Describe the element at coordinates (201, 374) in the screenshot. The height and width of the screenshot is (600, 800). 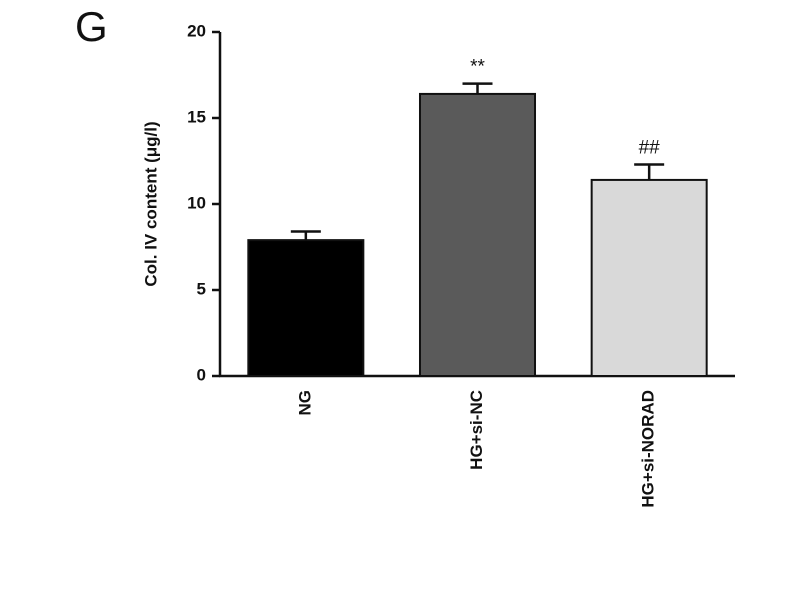
I see `y-tick-label: 0` at that location.